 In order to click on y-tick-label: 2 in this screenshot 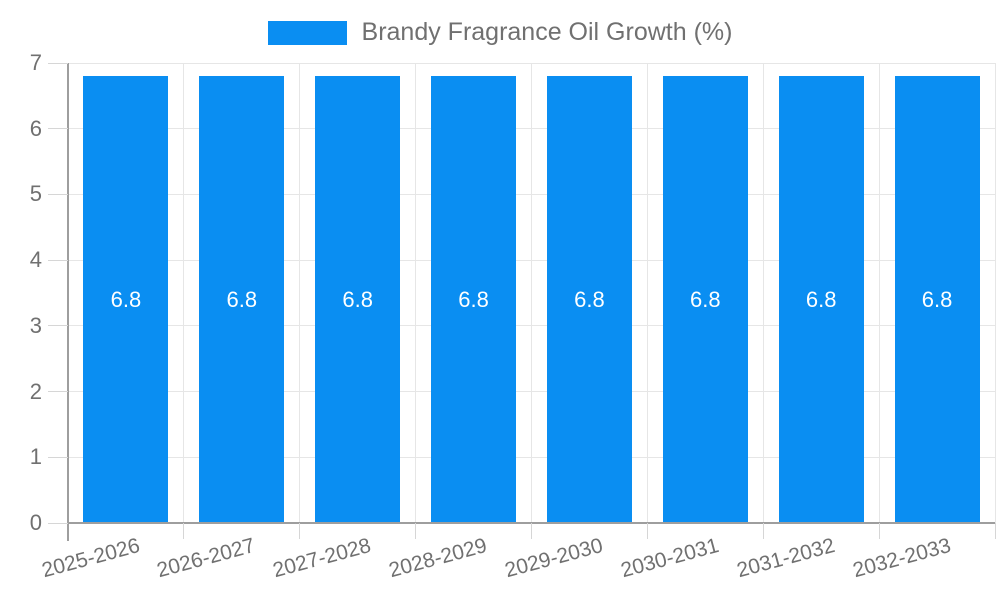, I will do `click(35, 391)`.